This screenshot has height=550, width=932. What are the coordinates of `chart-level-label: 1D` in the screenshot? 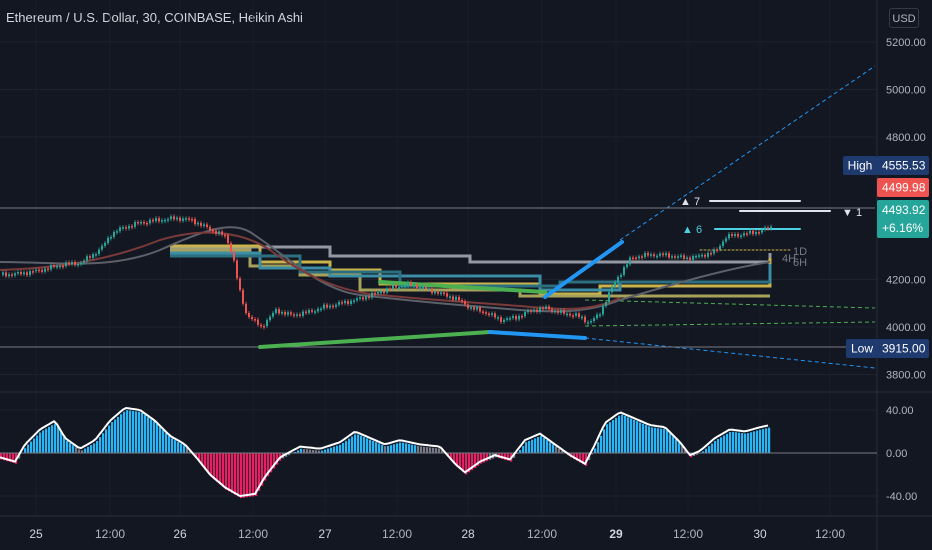 It's located at (800, 252).